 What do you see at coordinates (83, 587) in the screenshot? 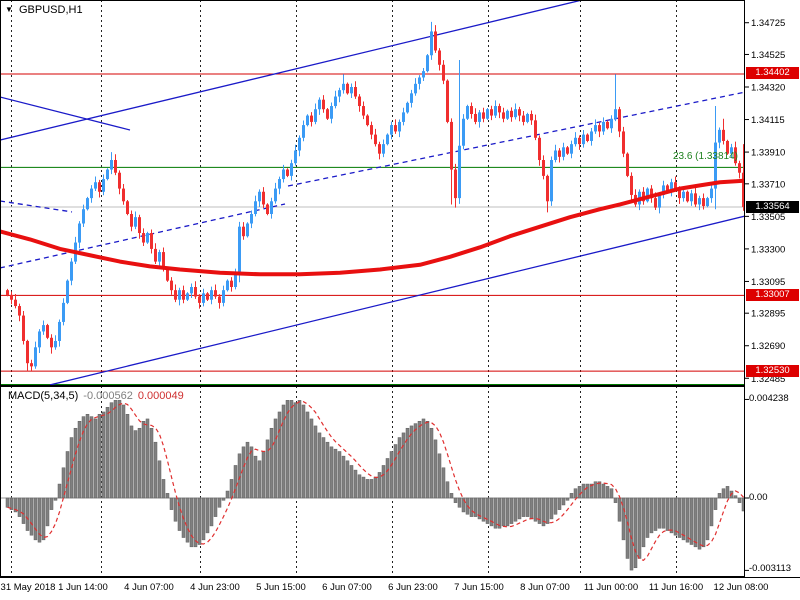
I see `time-axis-label: 1 Jun 14:00` at bounding box center [83, 587].